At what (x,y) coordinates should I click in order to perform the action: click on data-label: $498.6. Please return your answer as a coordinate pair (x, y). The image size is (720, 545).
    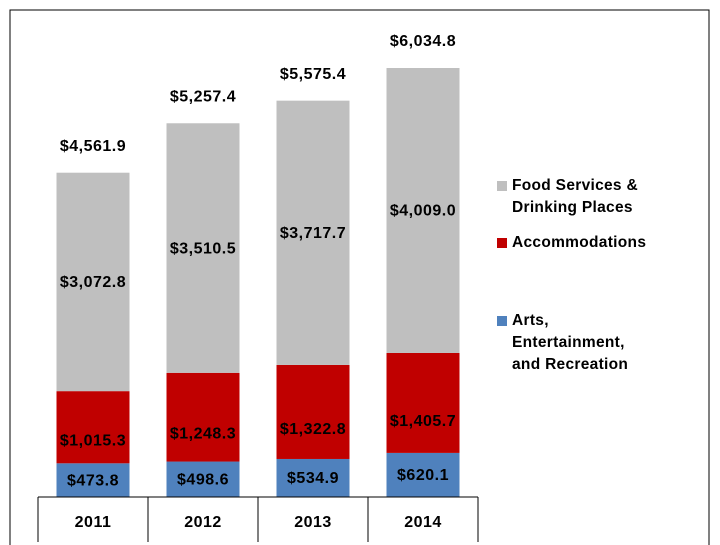
    Looking at the image, I should click on (203, 479).